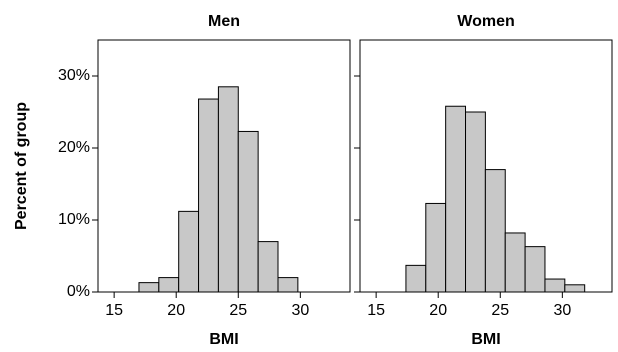 Image resolution: width=618 pixels, height=352 pixels. I want to click on axis-label: Percent of group, so click(21, 166).